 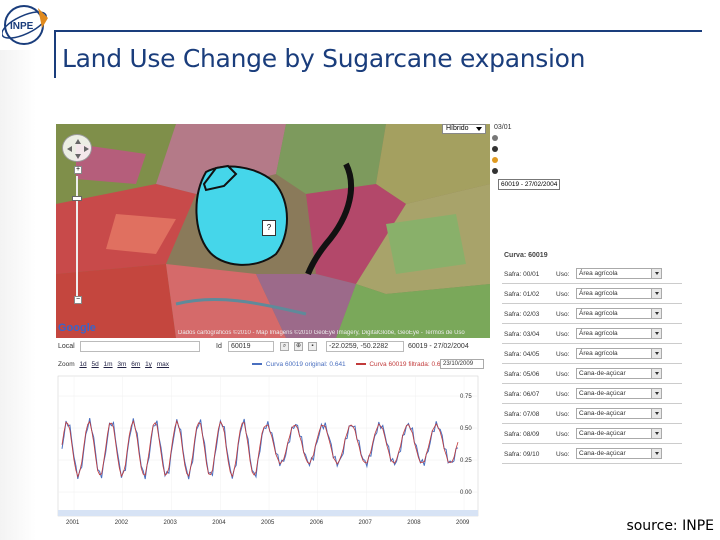 What do you see at coordinates (268, 523) in the screenshot?
I see `x-tick-label: 2005` at bounding box center [268, 523].